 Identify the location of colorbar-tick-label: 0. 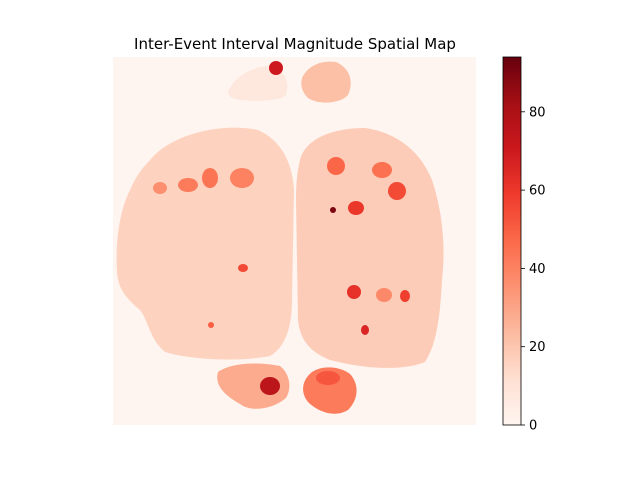
(533, 426).